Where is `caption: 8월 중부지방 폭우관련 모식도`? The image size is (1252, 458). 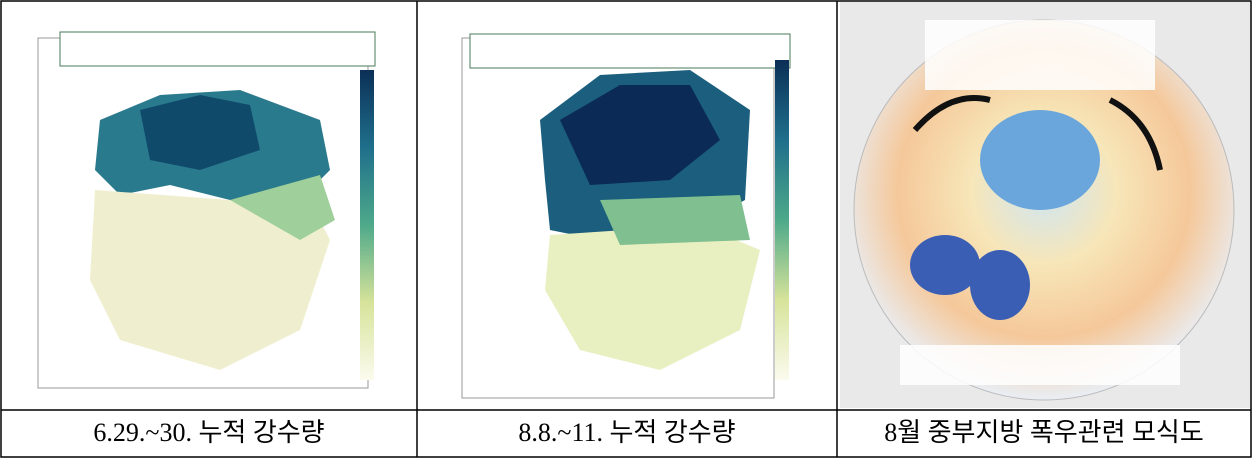 caption: 8월 중부지방 폭우관련 모식도 is located at coordinates (1044, 432).